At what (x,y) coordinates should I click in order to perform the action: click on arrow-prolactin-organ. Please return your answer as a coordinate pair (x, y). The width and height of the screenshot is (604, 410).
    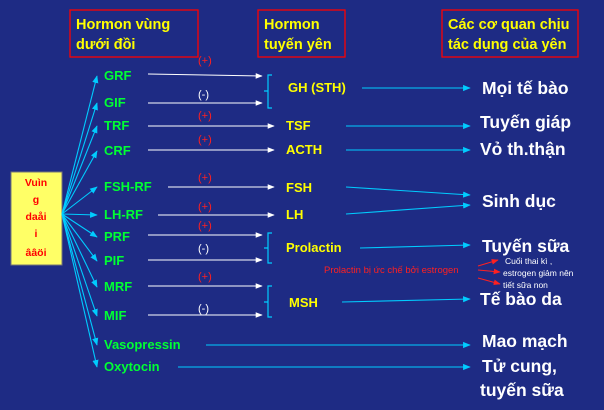
    Looking at the image, I should click on (415, 245).